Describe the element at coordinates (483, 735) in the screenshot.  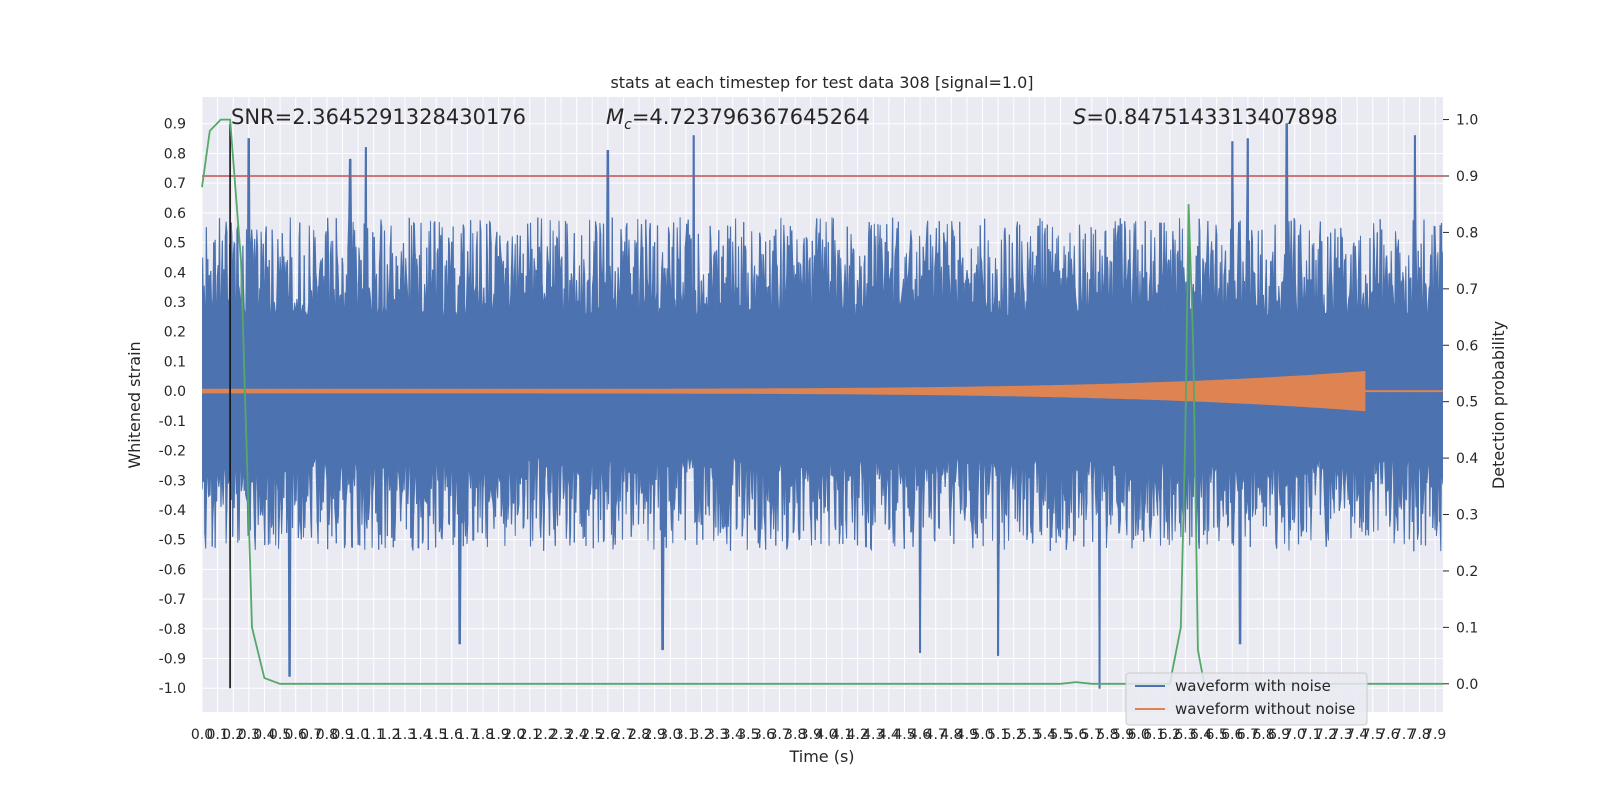
I see `x-tick-label: 1.8` at that location.